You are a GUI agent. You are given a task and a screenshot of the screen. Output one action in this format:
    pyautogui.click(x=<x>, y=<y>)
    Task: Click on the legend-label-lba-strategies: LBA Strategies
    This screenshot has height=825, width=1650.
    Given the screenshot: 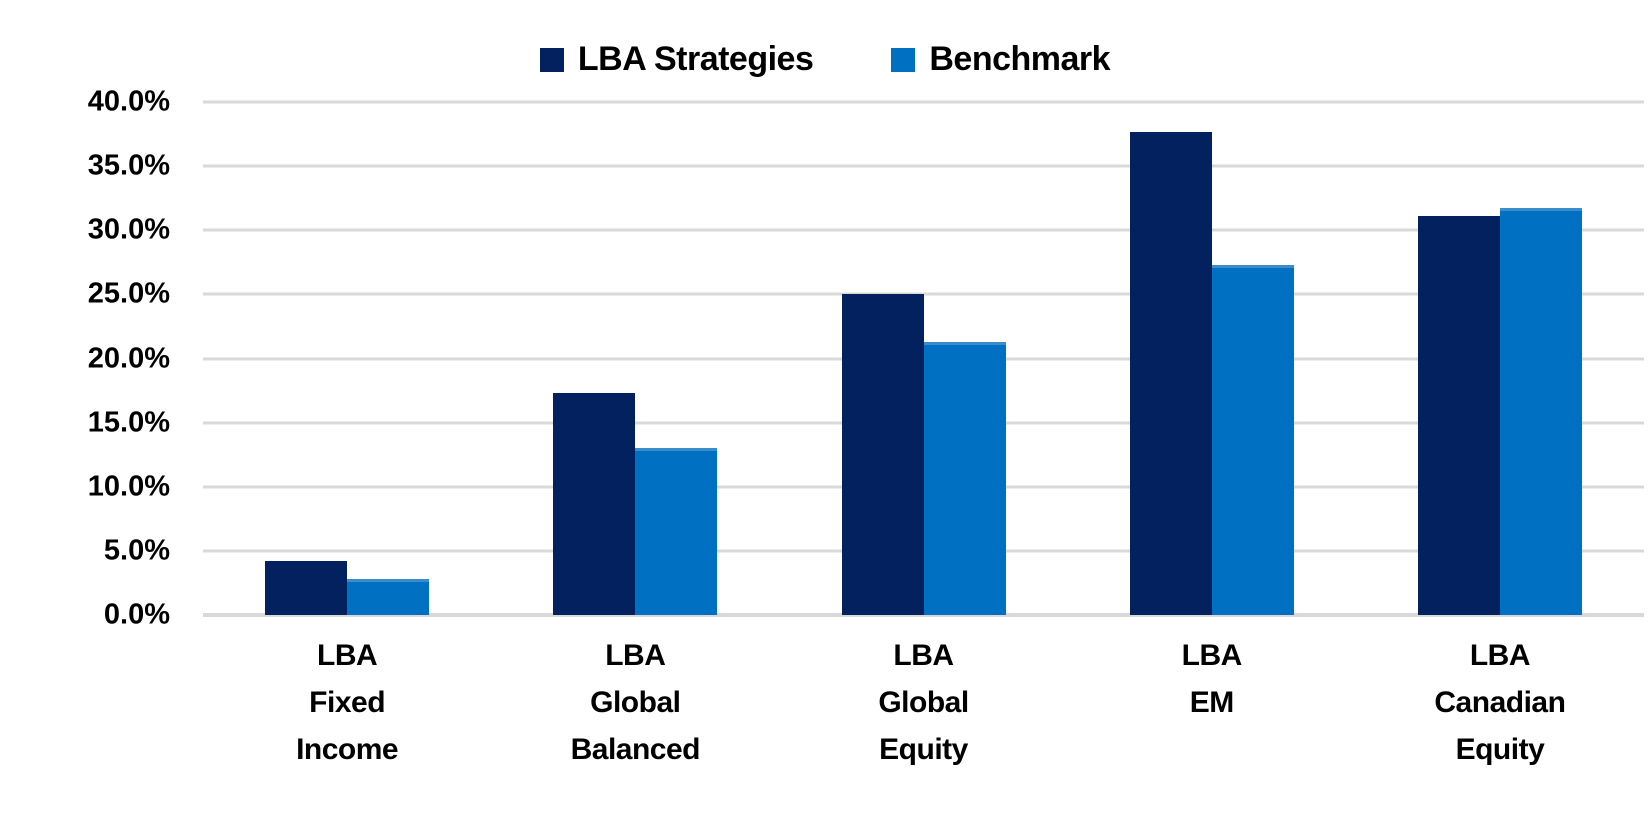 What is the action you would take?
    pyautogui.click(x=695, y=59)
    